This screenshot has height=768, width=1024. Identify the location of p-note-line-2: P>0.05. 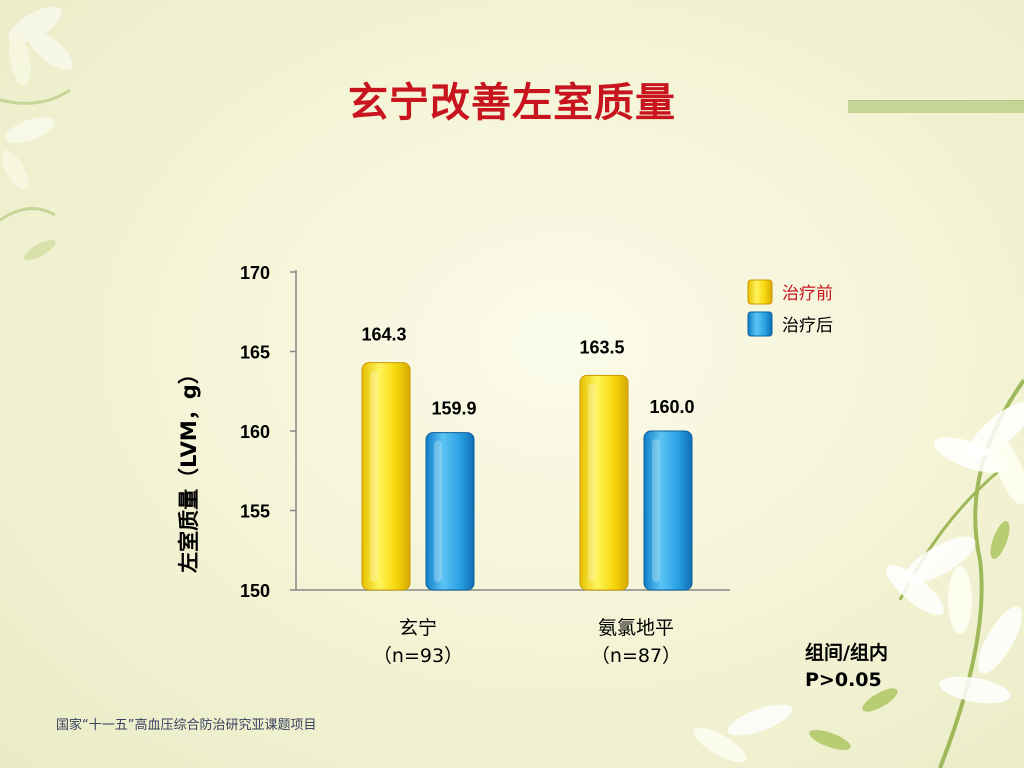
(843, 680).